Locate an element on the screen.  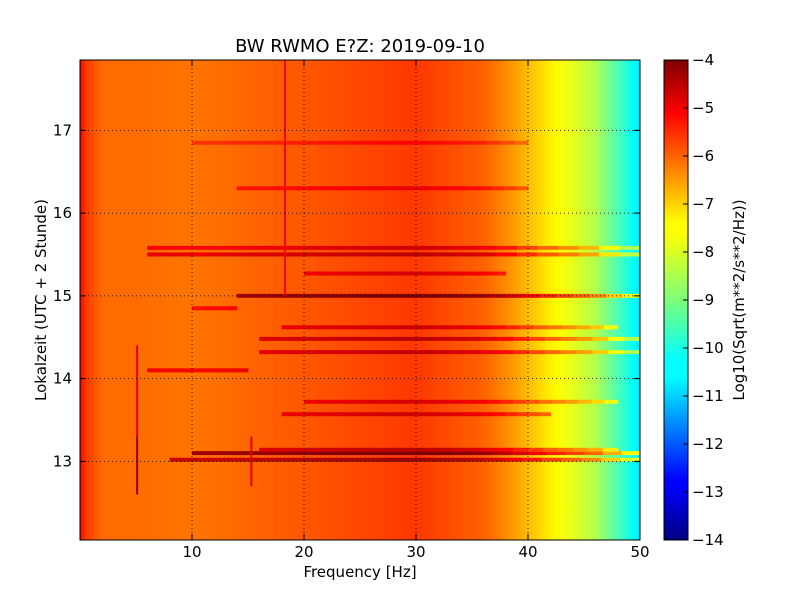
x-tick-label: 10 is located at coordinates (191, 552).